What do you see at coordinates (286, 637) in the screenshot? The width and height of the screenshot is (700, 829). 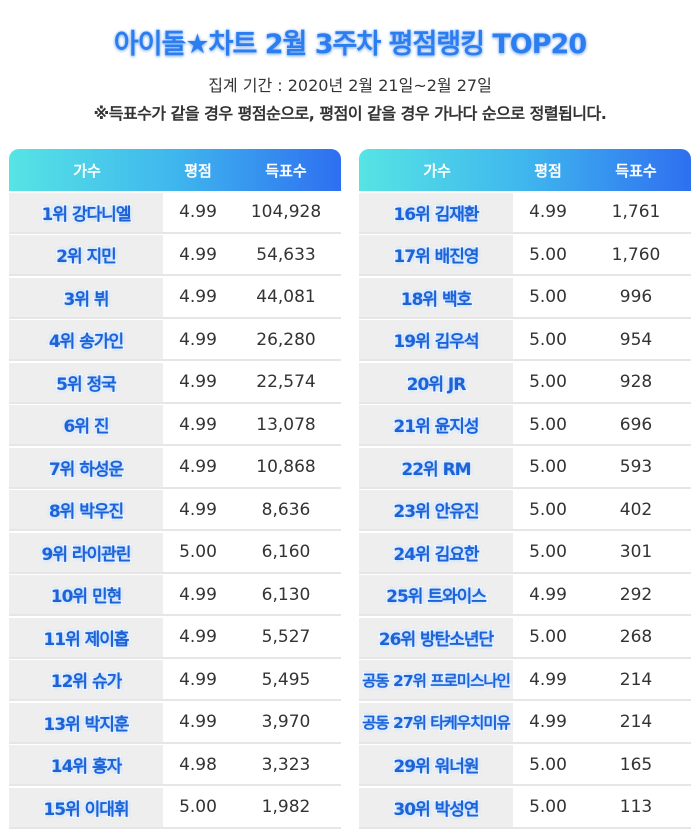 I see `votes-cell: 5,527` at bounding box center [286, 637].